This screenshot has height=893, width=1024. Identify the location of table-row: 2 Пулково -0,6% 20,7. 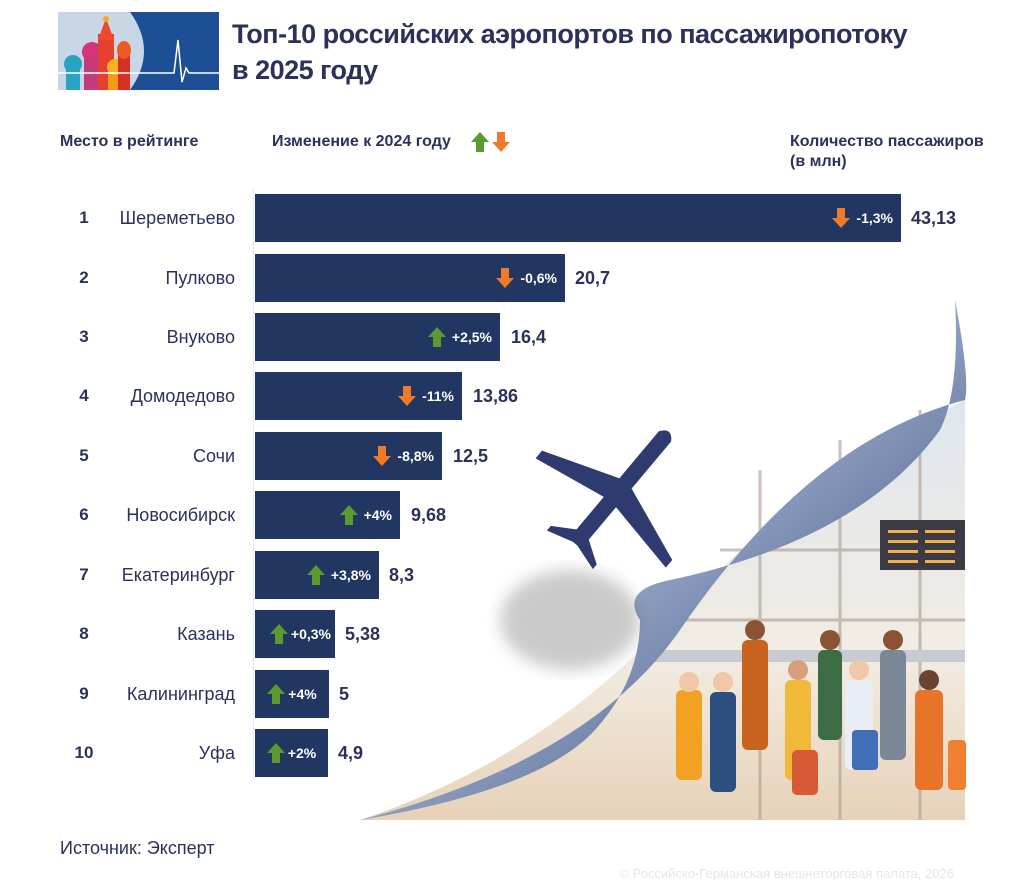
(512, 278).